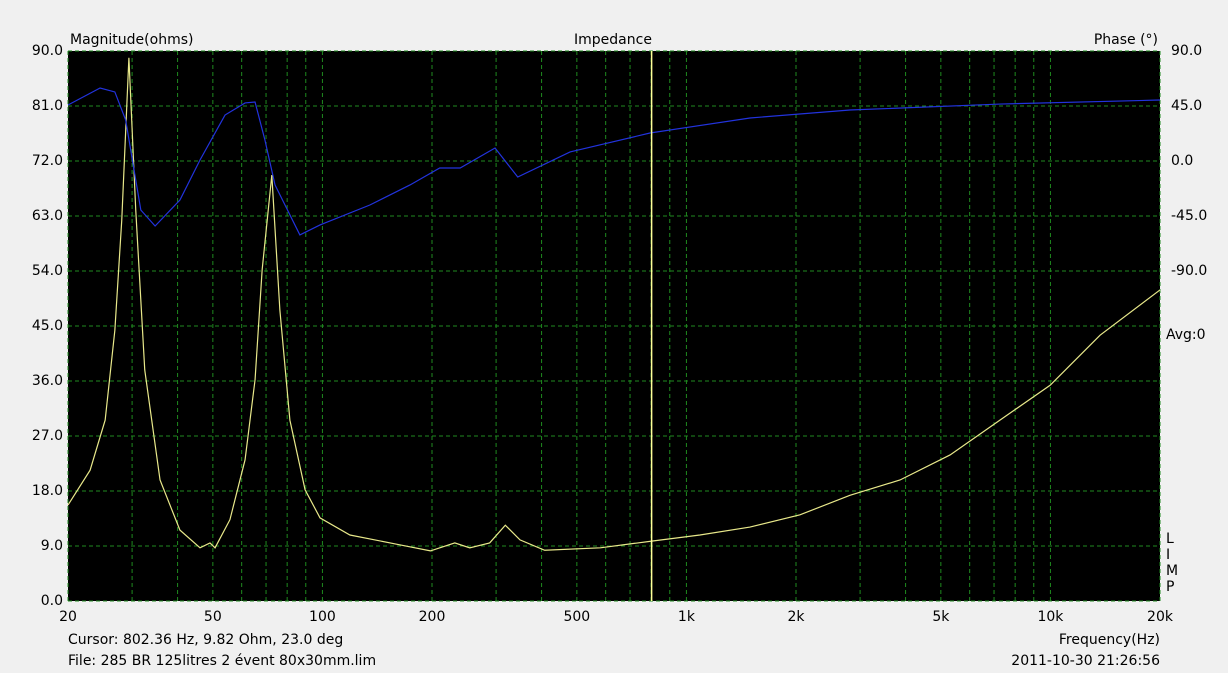 The image size is (1228, 673). Describe the element at coordinates (1160, 617) in the screenshot. I see `x-tick-label: 20k` at that location.